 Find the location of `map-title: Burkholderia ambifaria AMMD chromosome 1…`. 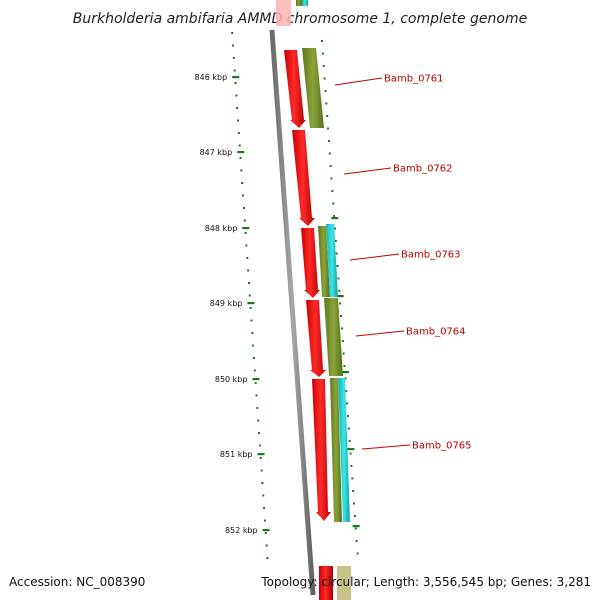

map-title: Burkholderia ambifaria AMMD chromosome 1… is located at coordinates (300, 19).